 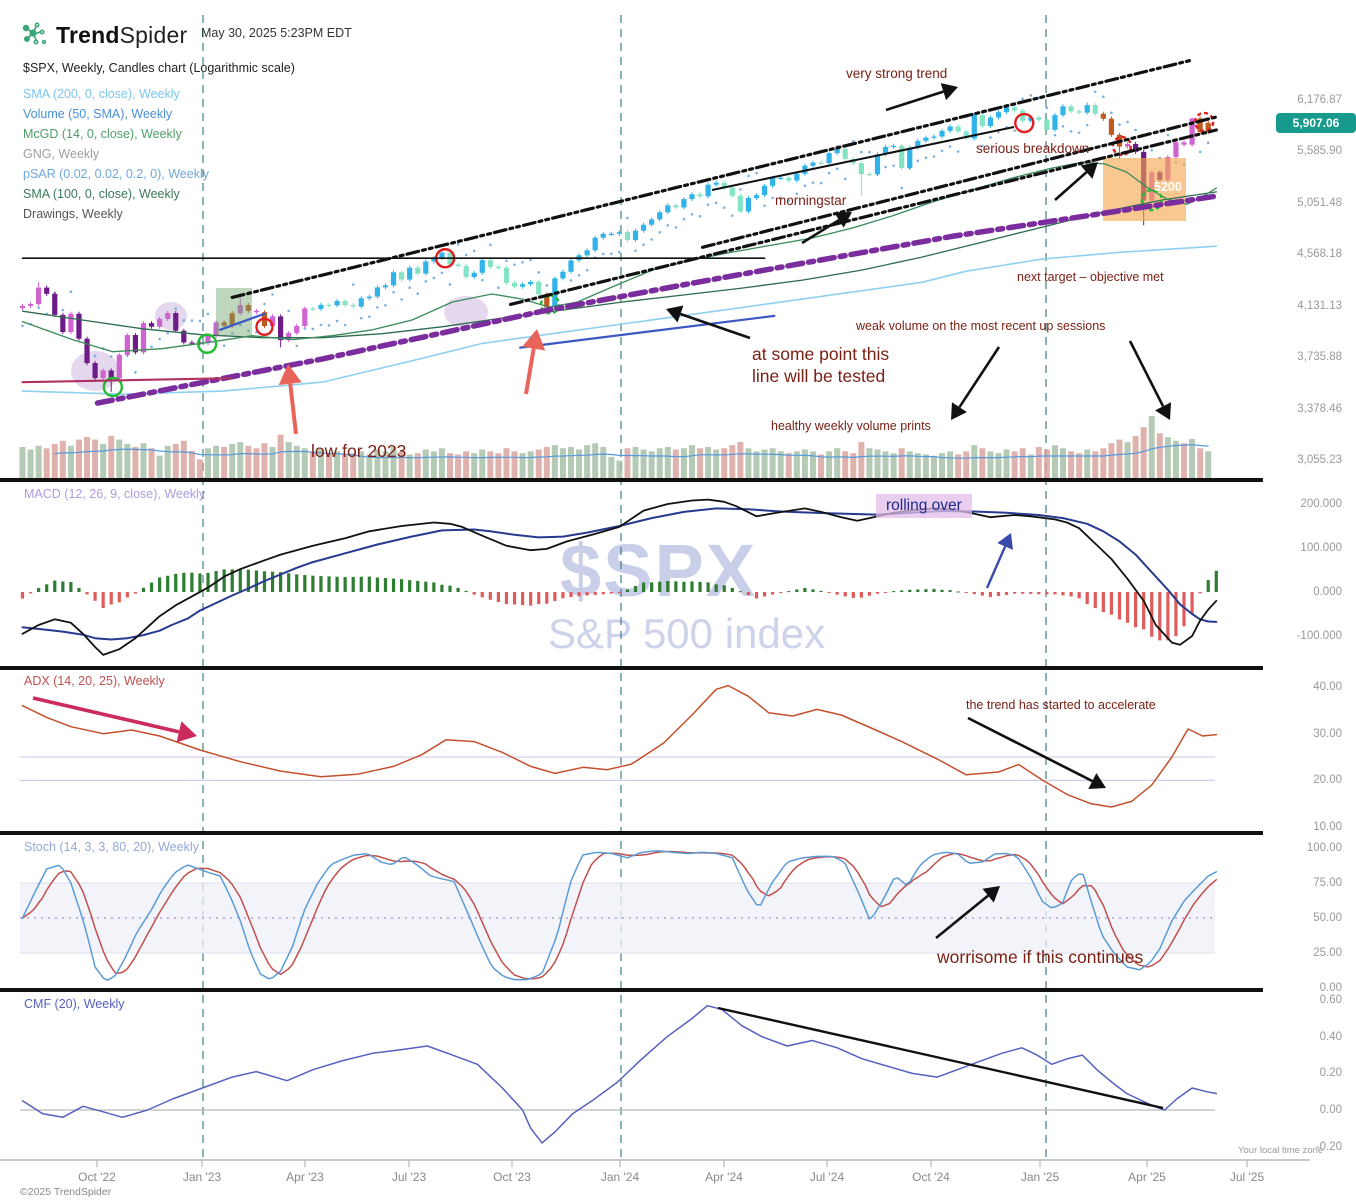 What do you see at coordinates (1319, 636) in the screenshot?
I see `macd-axis-label: -100.000` at bounding box center [1319, 636].